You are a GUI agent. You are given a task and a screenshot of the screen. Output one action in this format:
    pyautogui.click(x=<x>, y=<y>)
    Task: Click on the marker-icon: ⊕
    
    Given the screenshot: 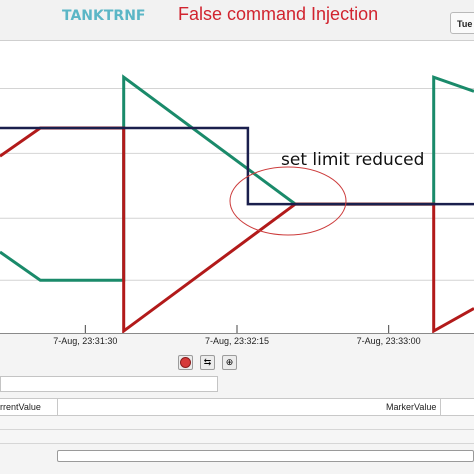 What is the action you would take?
    pyautogui.click(x=229, y=362)
    